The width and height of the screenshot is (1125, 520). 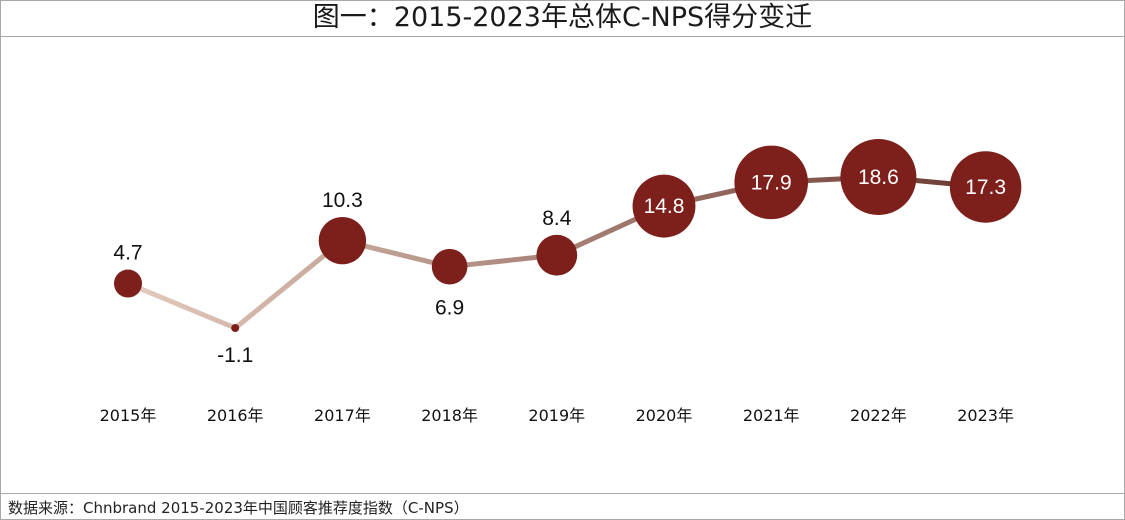 What do you see at coordinates (449, 307) in the screenshot?
I see `data-label-2018年: 6.9` at bounding box center [449, 307].